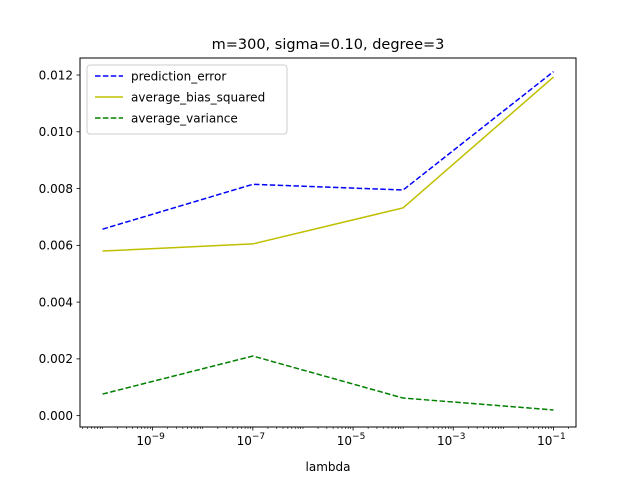 This screenshot has width=640, height=480. What do you see at coordinates (358, 437) in the screenshot?
I see `x-tick-label-exponent: −5` at bounding box center [358, 437].